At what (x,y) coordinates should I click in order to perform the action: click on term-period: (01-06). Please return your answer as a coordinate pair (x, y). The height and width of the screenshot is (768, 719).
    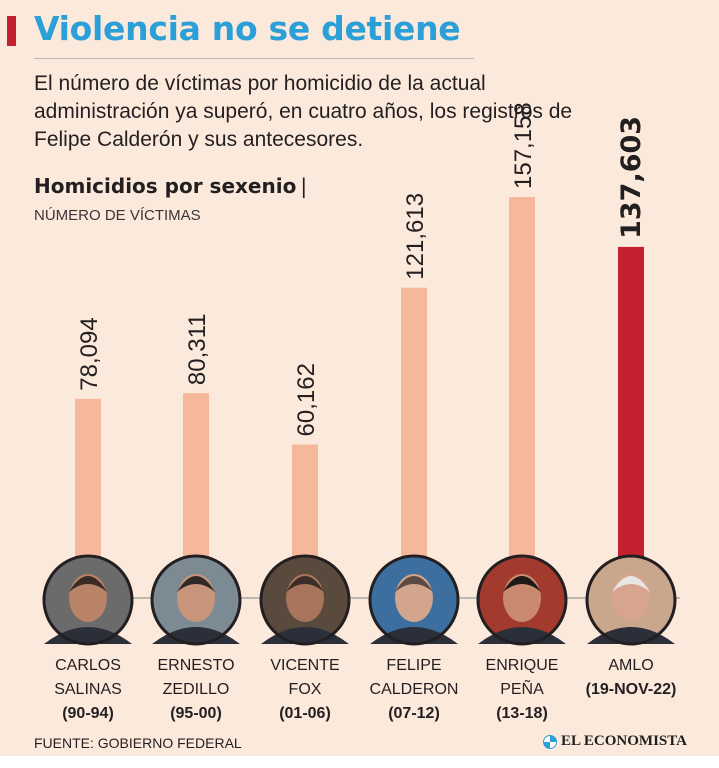
    Looking at the image, I should click on (305, 713).